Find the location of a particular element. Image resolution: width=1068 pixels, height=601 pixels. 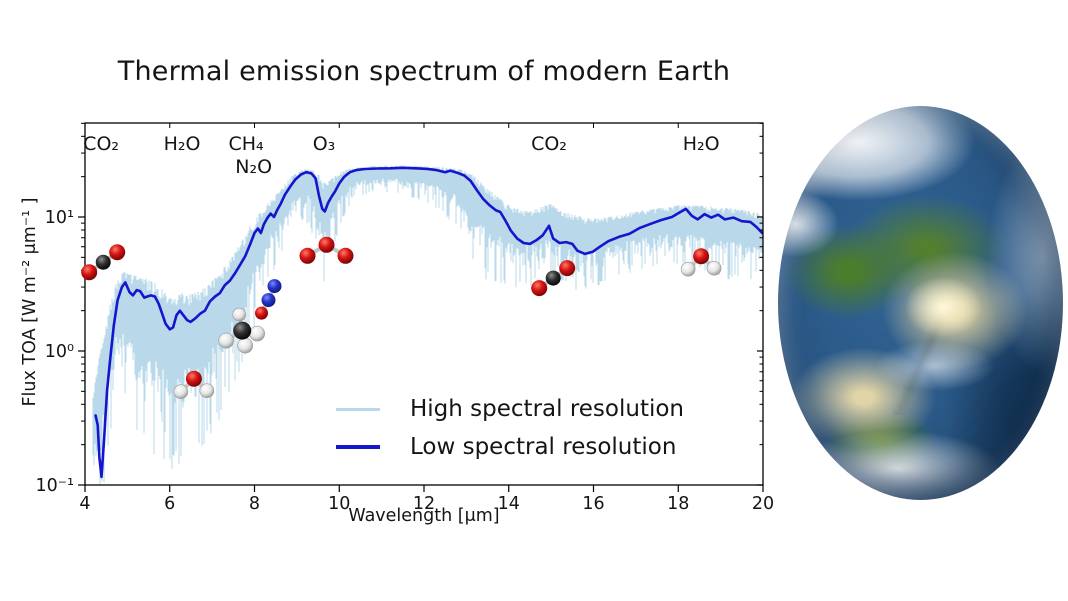

legend-label: Low spectral resolution is located at coordinates (543, 447).